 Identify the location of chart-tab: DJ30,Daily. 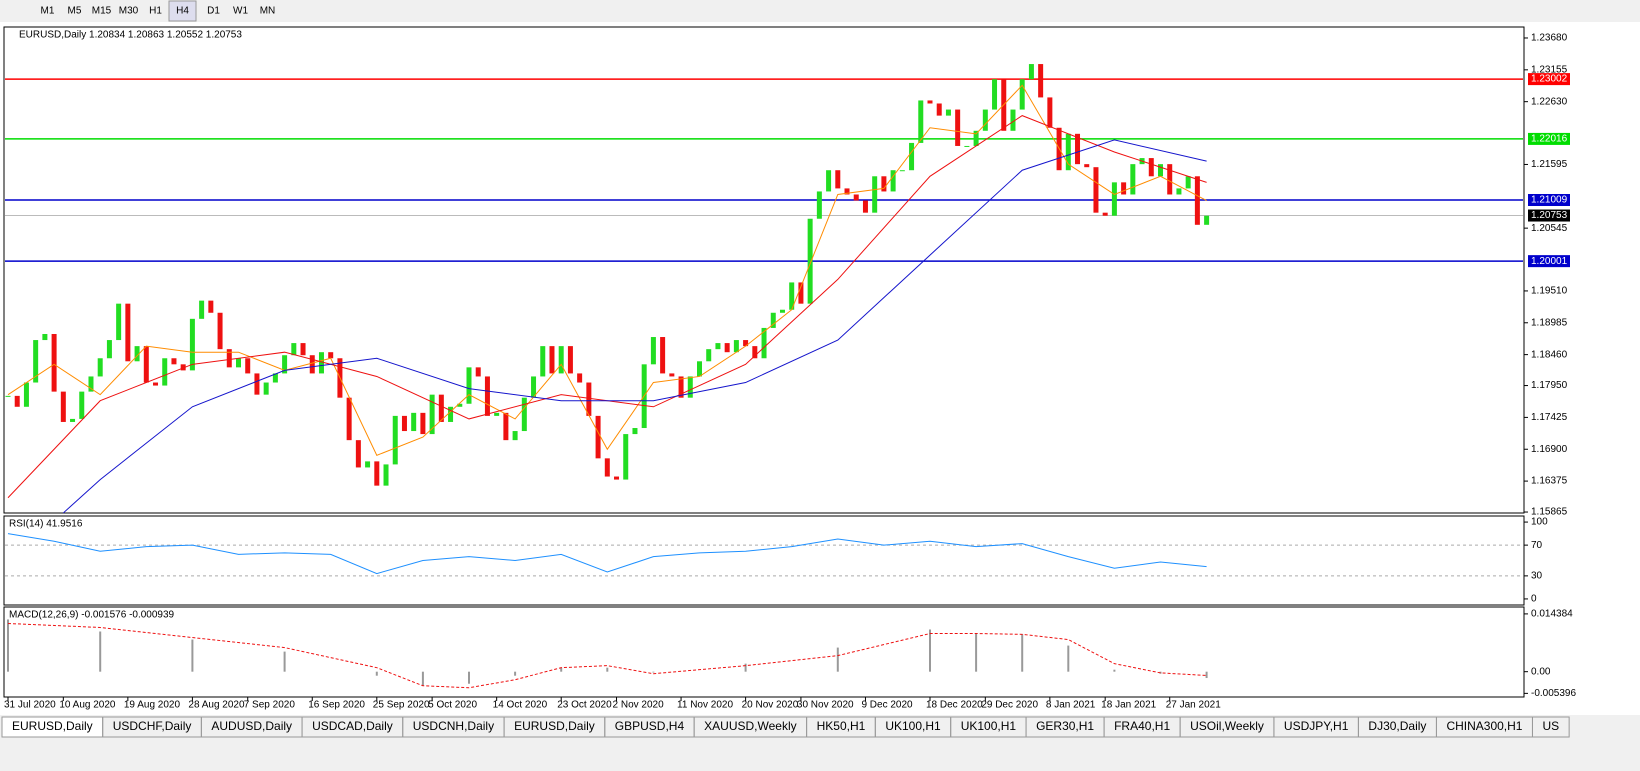
(1397, 726).